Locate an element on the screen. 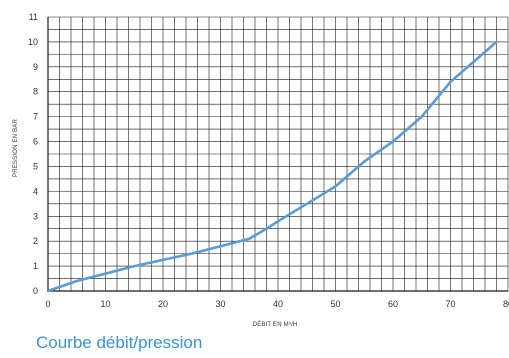  x-tick-labels: 0 10 20 30 40 50 60 70 80 is located at coordinates (277, 304).